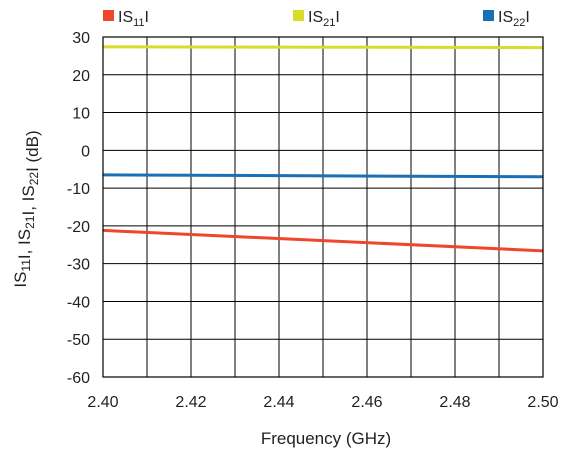 The width and height of the screenshot is (565, 455). What do you see at coordinates (278, 402) in the screenshot?
I see `x-tick-label: 2.44` at bounding box center [278, 402].